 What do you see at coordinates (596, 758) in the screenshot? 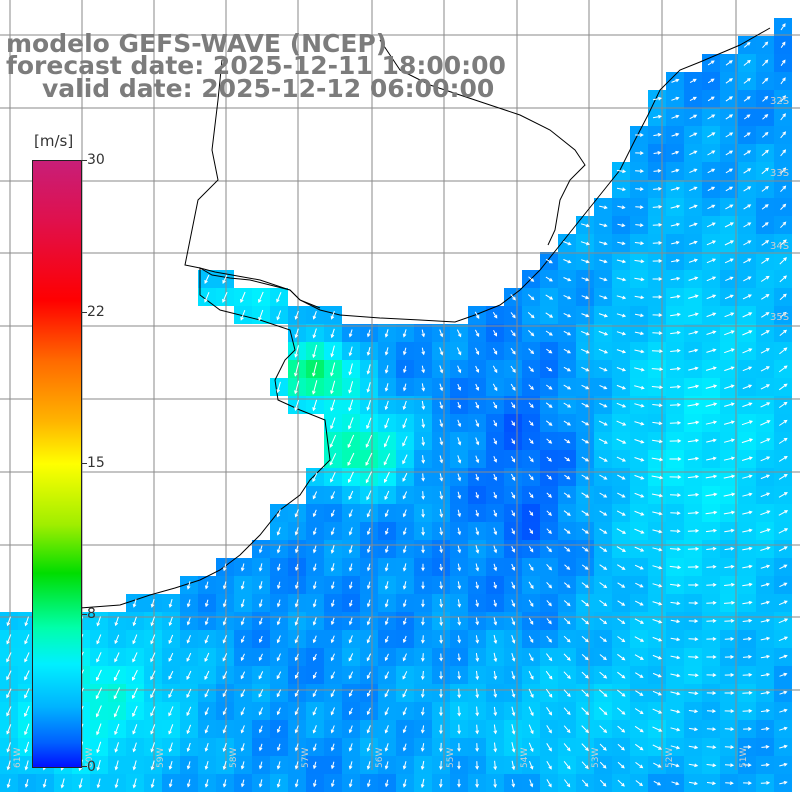
I see `lon-label-53w: 53W` at bounding box center [596, 758].